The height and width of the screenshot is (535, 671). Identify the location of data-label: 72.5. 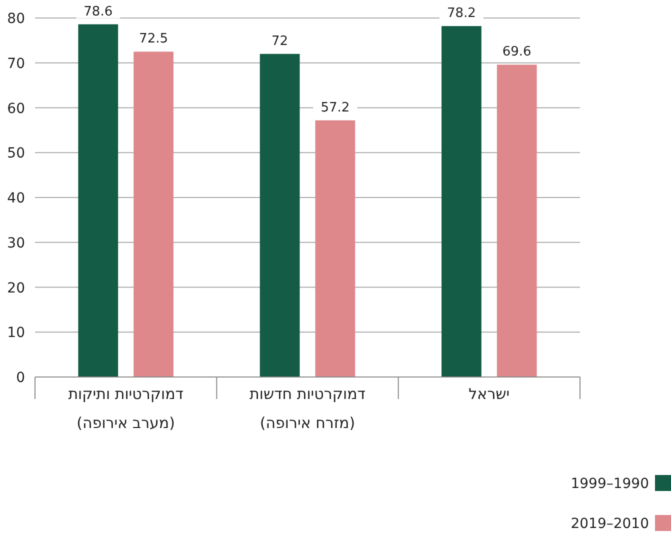
(153, 39).